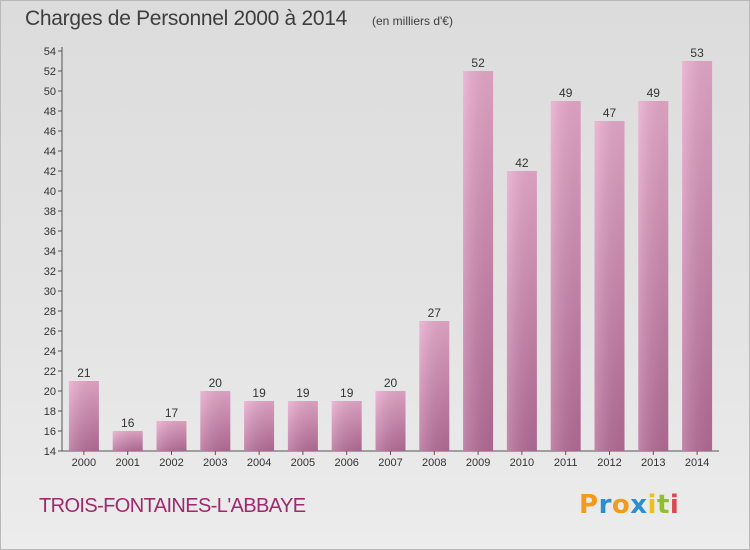 The image size is (750, 550). I want to click on logo-letter: r, so click(605, 505).